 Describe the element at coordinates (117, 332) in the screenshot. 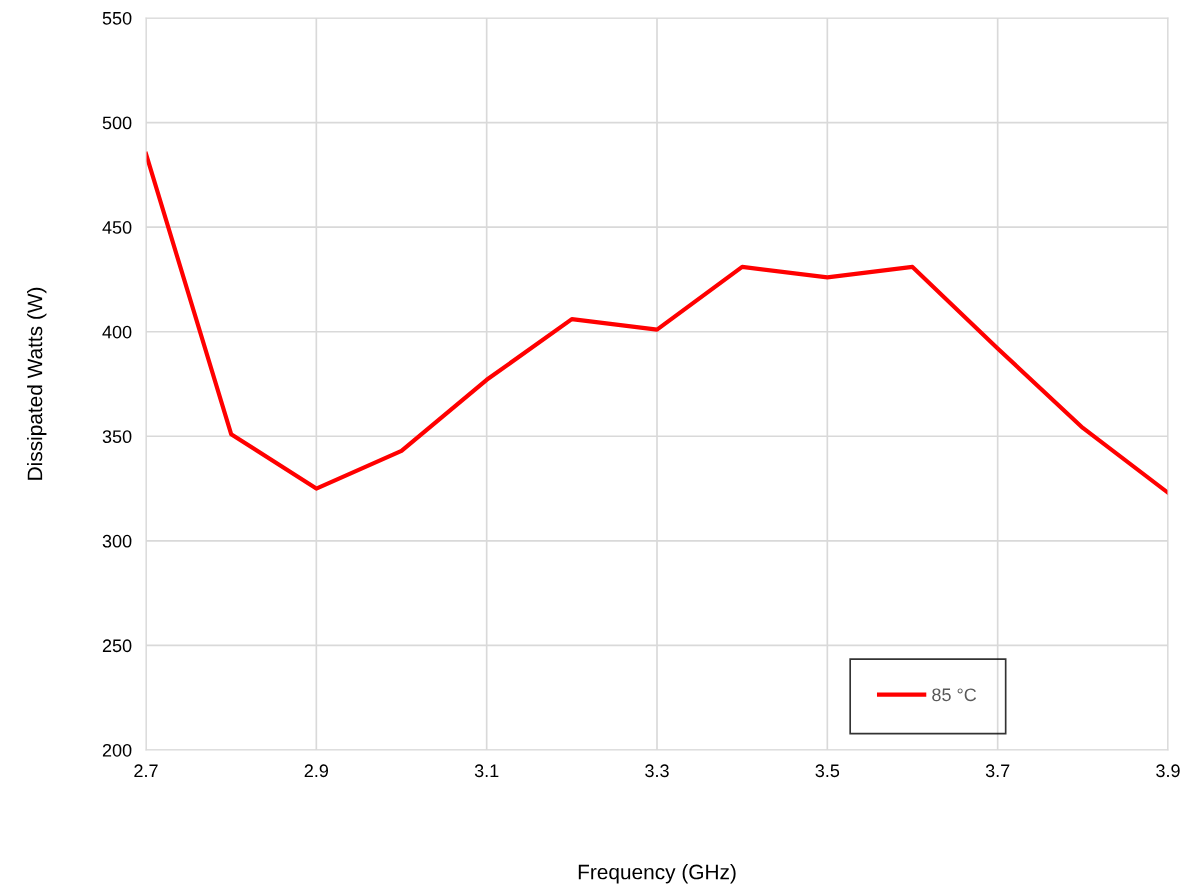

I see `y-tick-label: 400` at that location.